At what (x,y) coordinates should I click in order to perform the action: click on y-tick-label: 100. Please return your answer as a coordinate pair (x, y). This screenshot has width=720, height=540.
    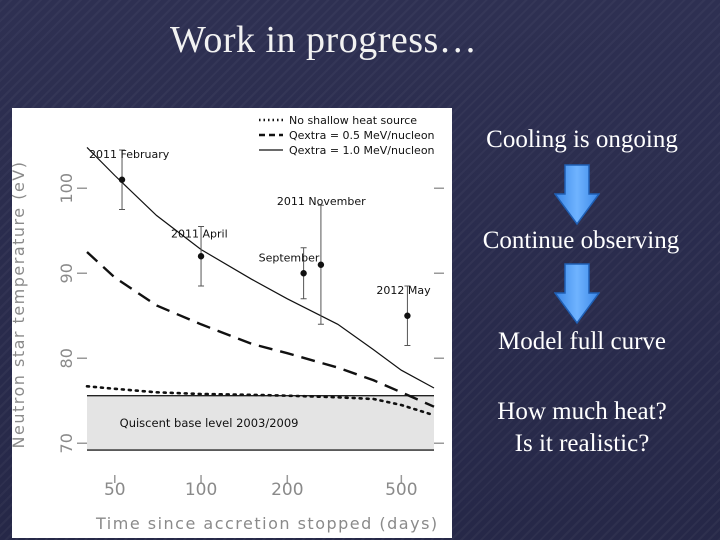
    Looking at the image, I should click on (66, 188).